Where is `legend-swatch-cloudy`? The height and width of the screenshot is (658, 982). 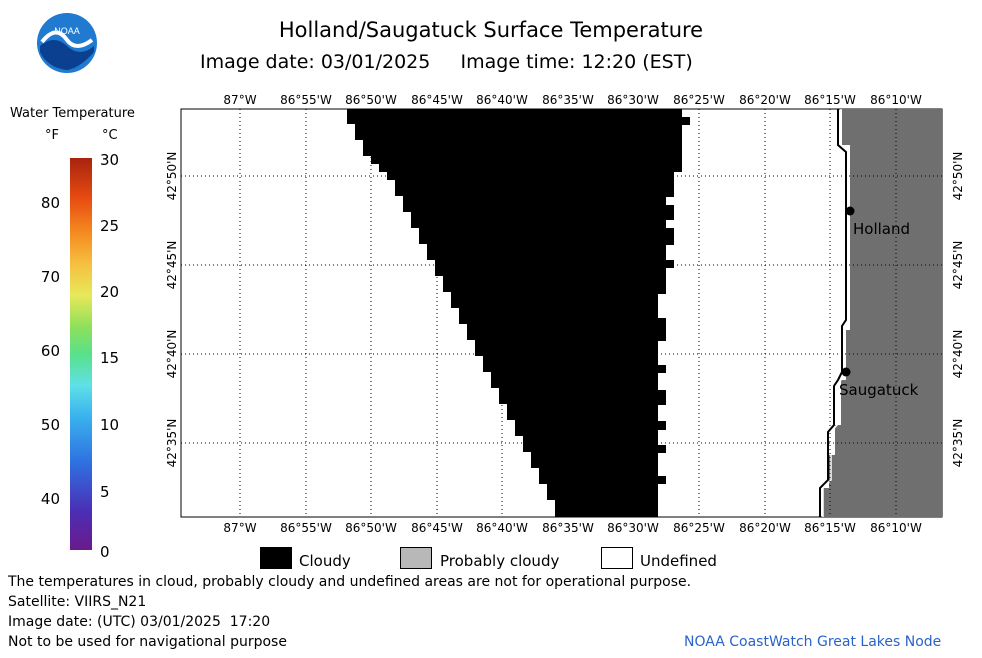 legend-swatch-cloudy is located at coordinates (276, 558).